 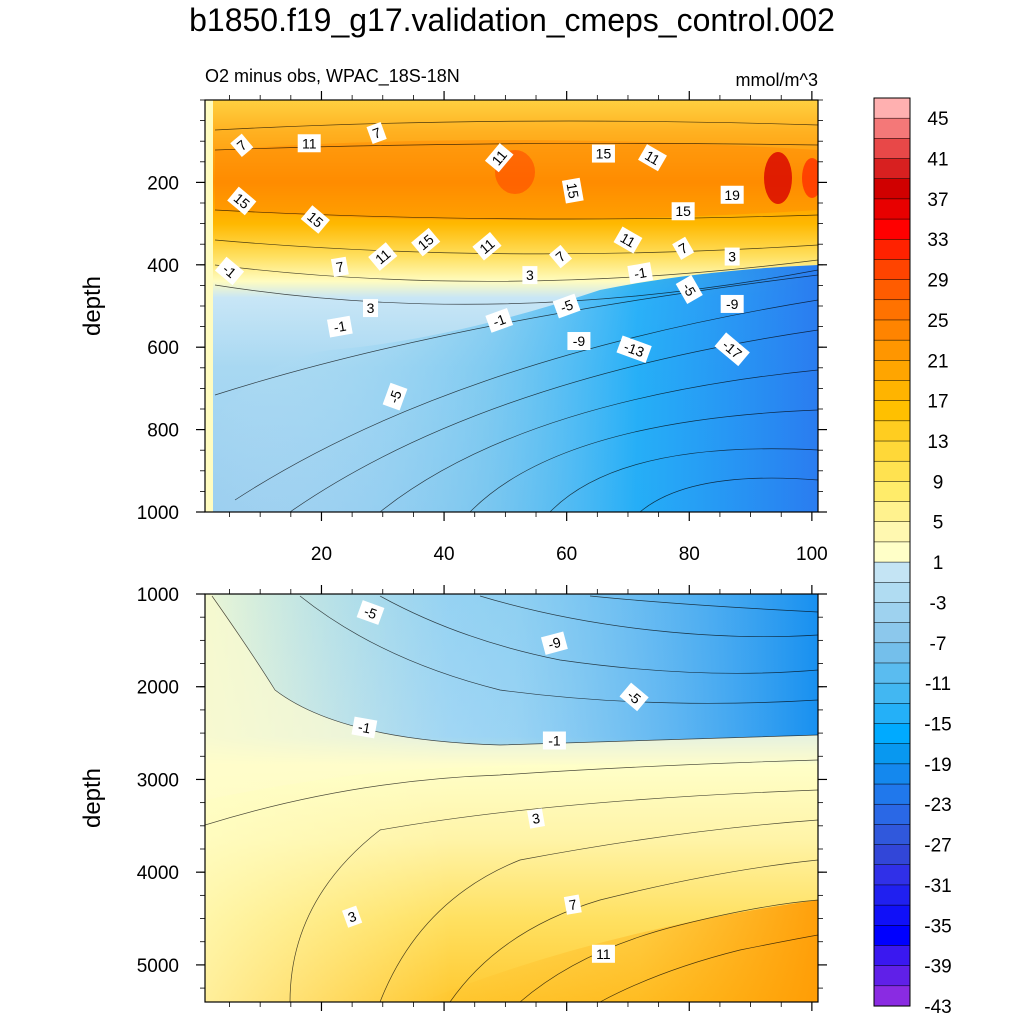 What do you see at coordinates (158, 595) in the screenshot?
I see `y-tick-label: 1000` at bounding box center [158, 595].